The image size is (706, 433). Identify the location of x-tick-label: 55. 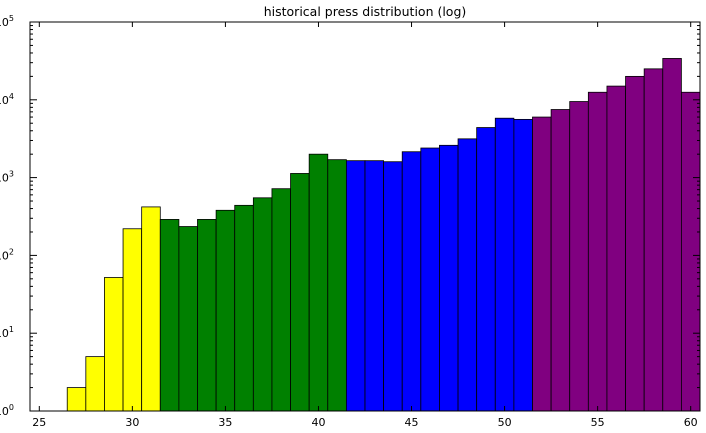
(598, 422).